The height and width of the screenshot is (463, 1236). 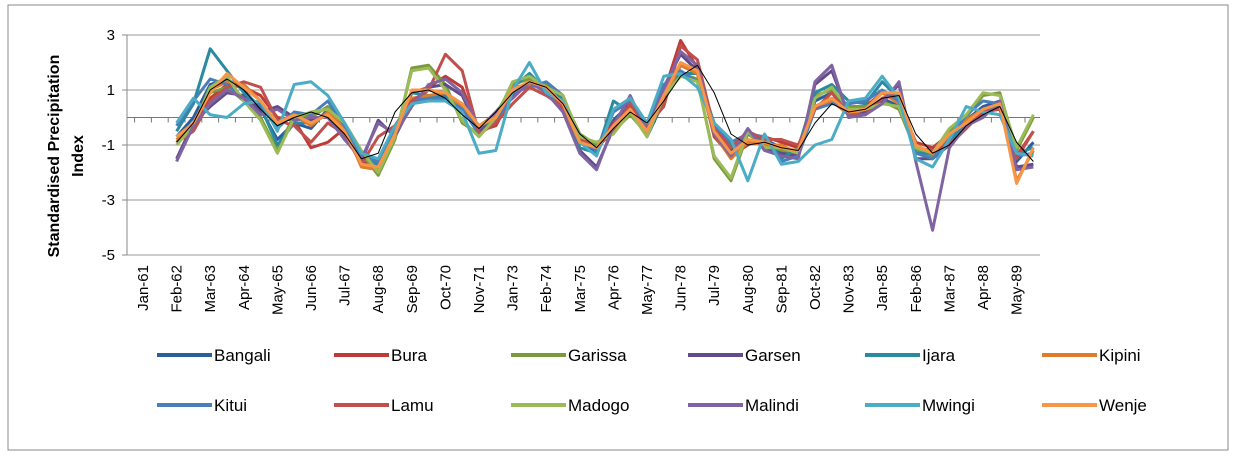 I want to click on legend-label: Kipini, so click(x=1120, y=355).